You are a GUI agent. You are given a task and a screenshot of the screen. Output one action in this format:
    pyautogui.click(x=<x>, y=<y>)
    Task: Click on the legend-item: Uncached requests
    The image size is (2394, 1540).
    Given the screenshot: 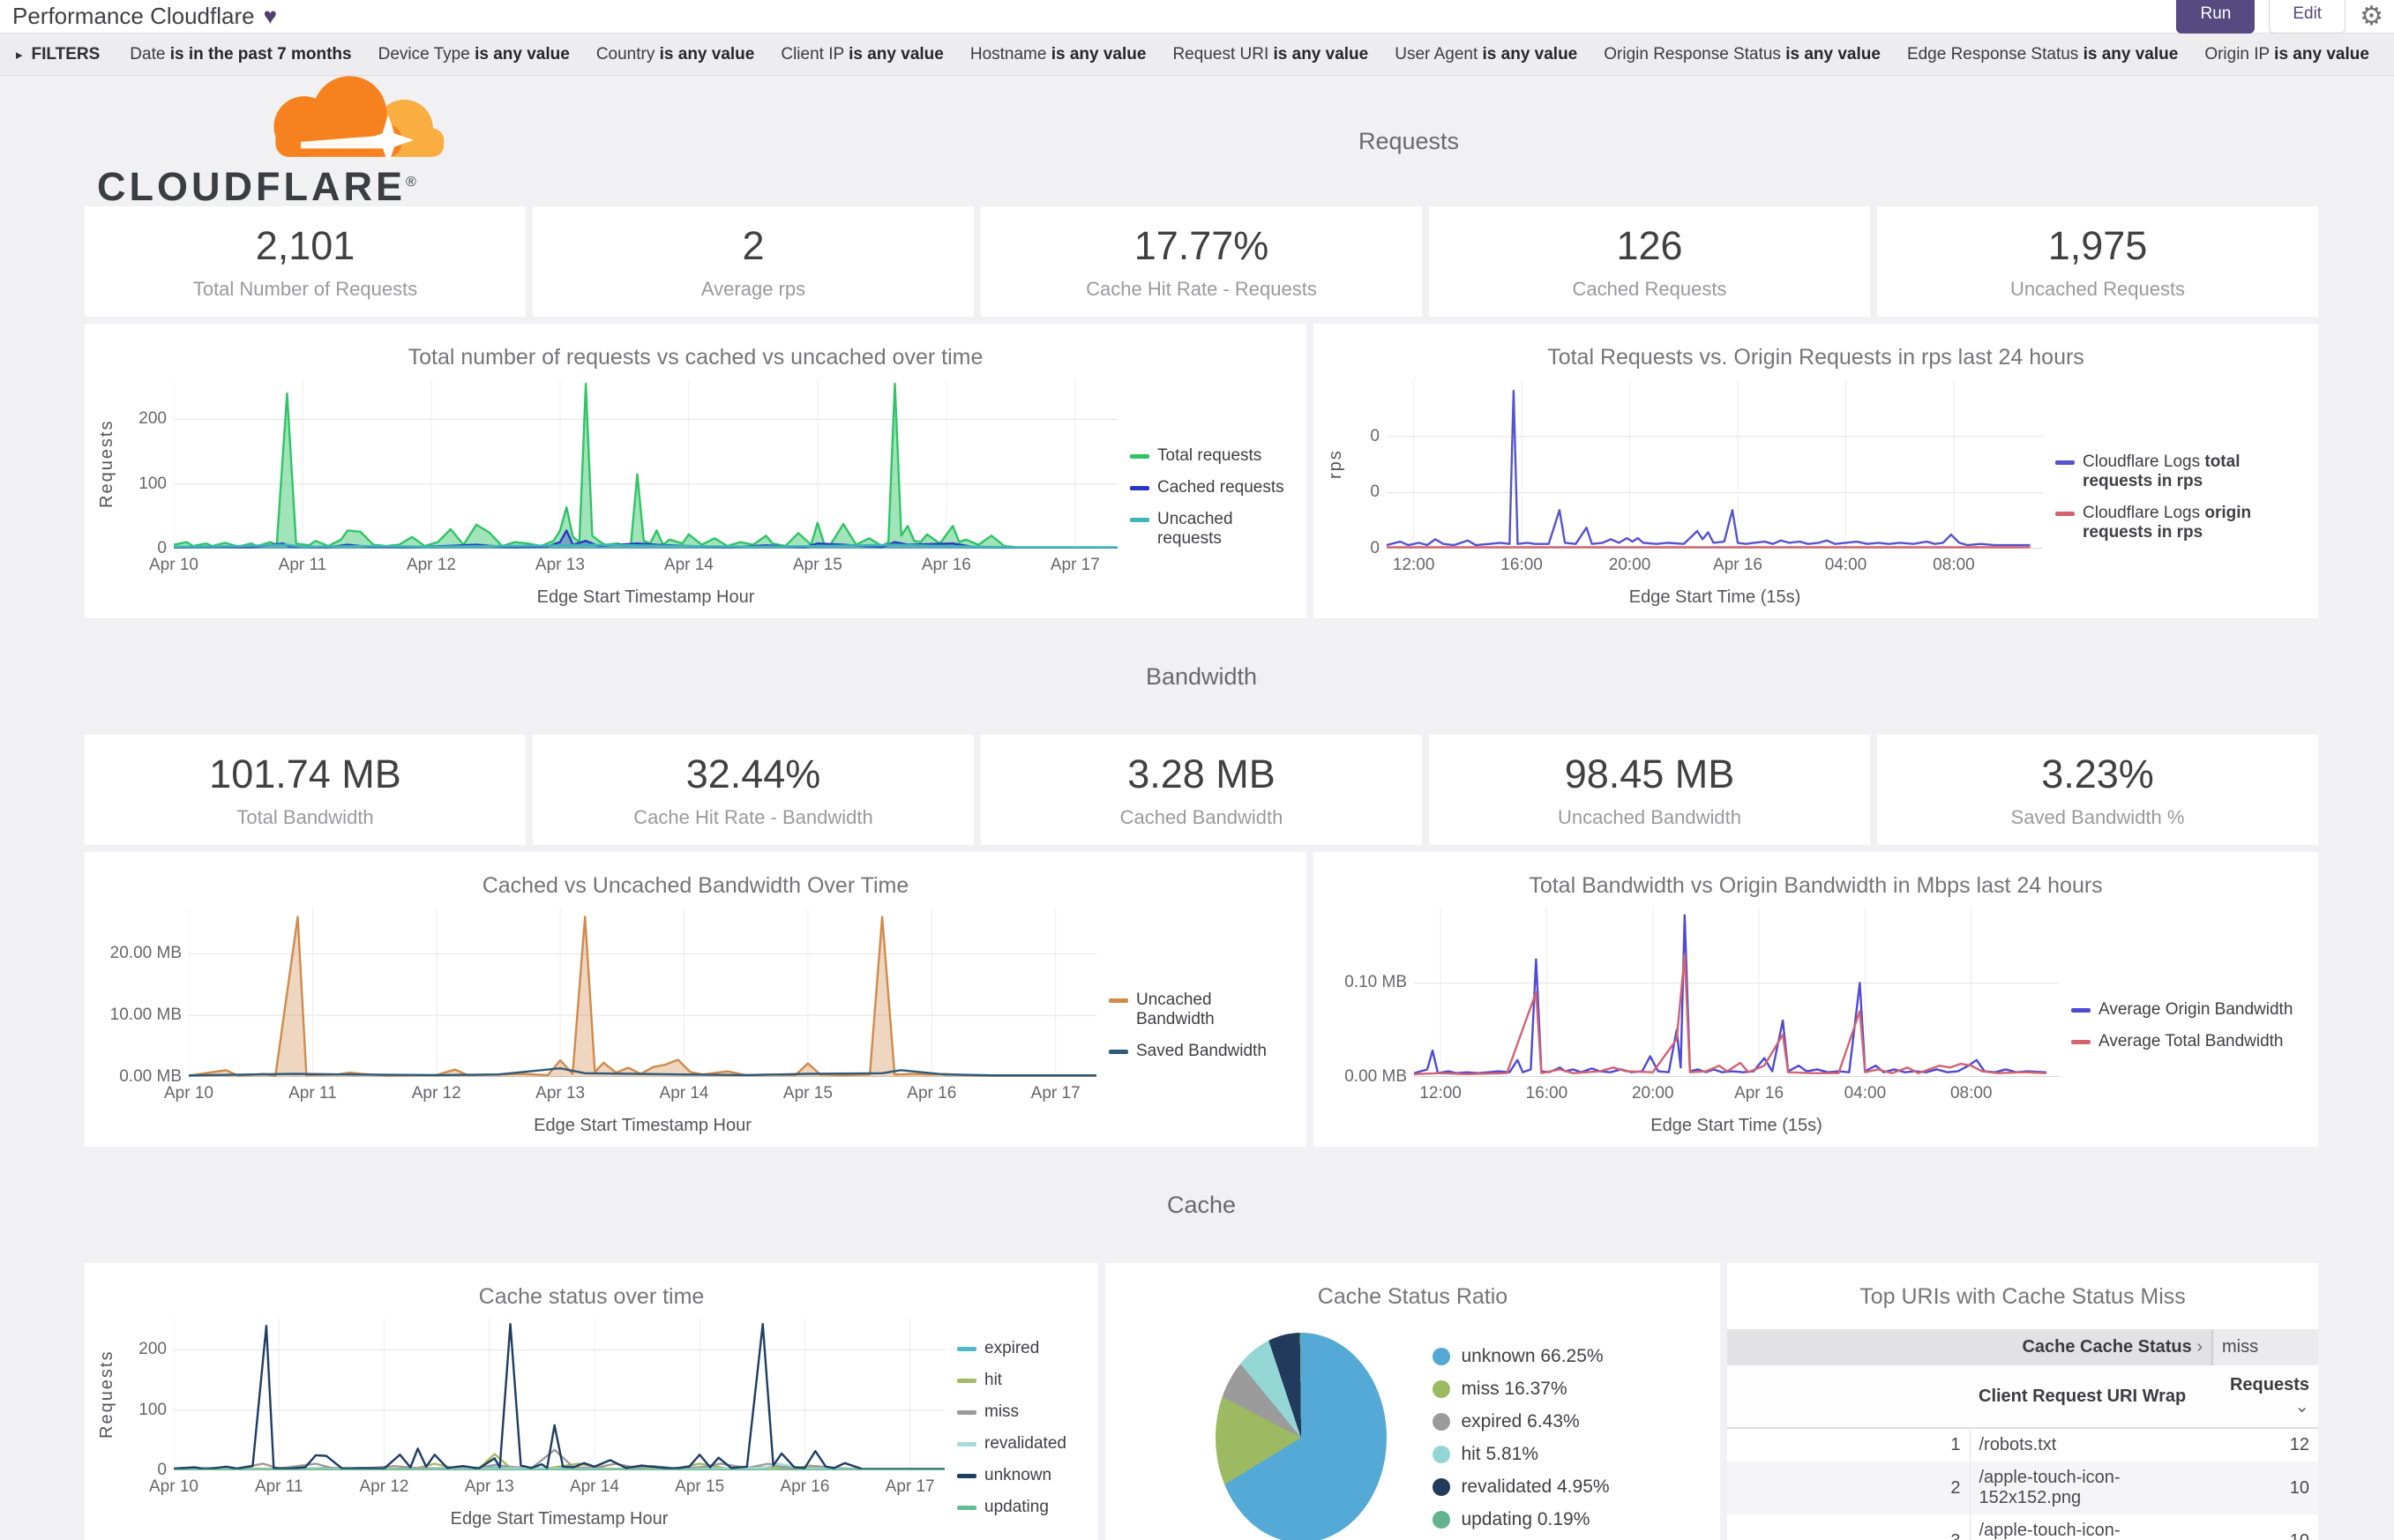 What is the action you would take?
    pyautogui.click(x=1212, y=529)
    